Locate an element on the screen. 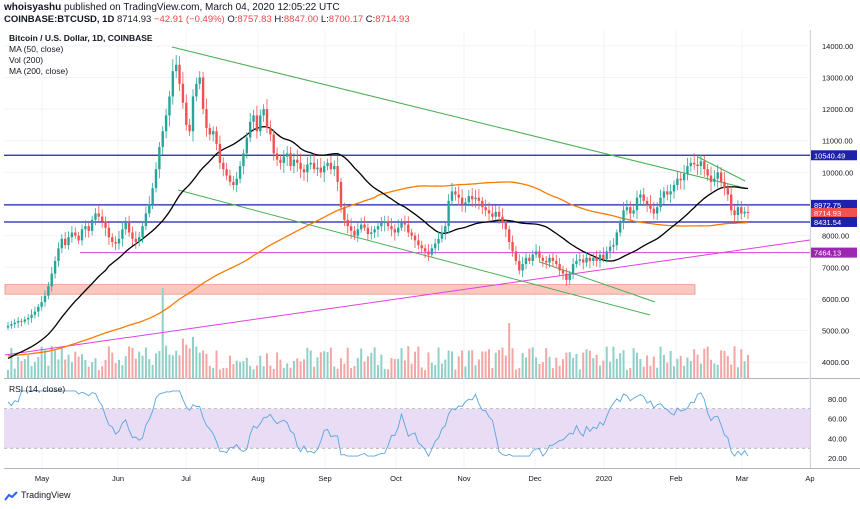  price-change: −42.91 (−0.49%) is located at coordinates (189, 19).